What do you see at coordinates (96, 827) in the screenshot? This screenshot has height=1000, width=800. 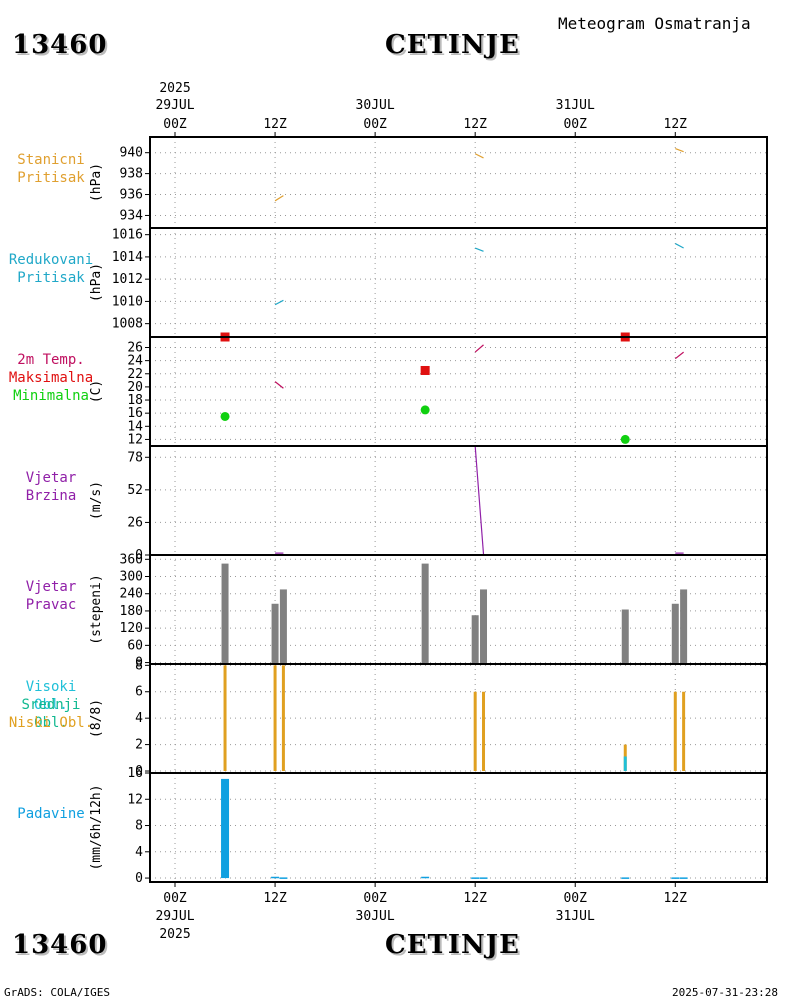 I see `y-axis-unit: (mm/6h/12h)` at bounding box center [96, 827].